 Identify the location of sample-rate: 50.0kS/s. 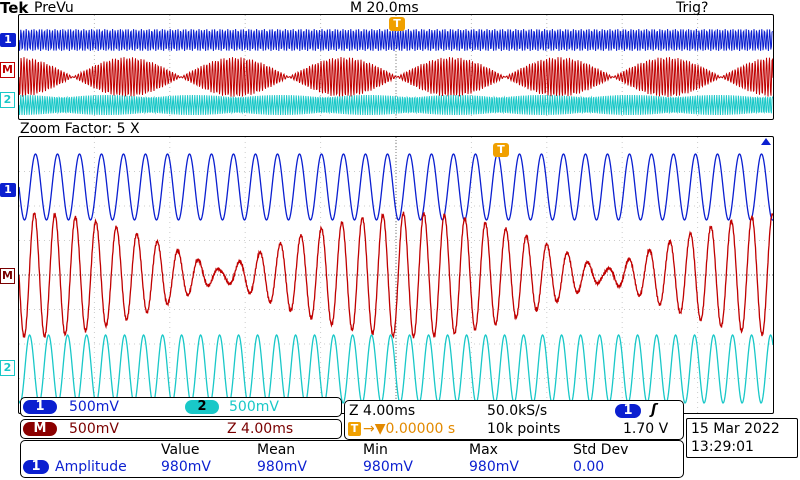
(517, 411).